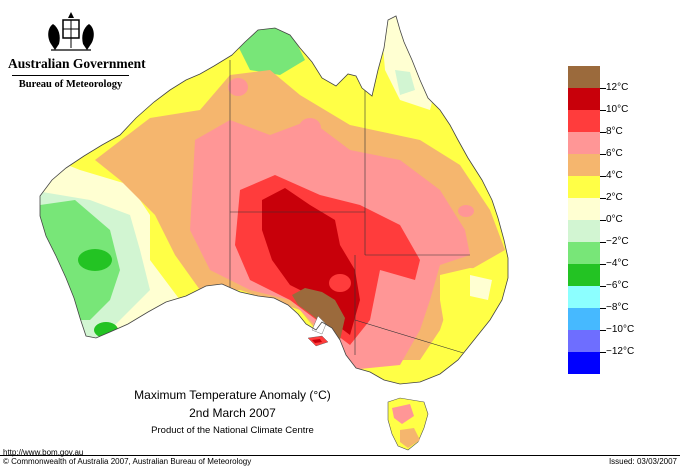 The height and width of the screenshot is (468, 680). What do you see at coordinates (617, 241) in the screenshot?
I see `legend-label: −2°C` at bounding box center [617, 241].